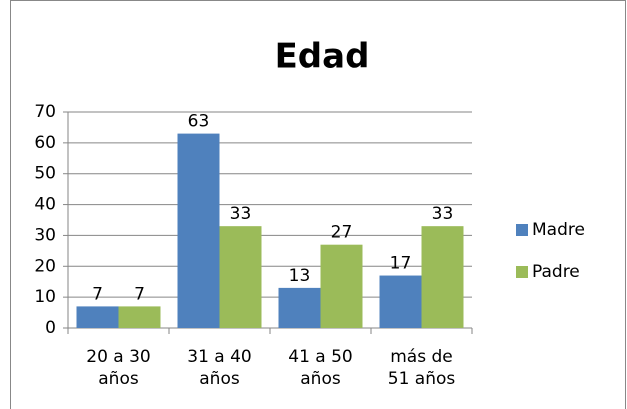 The height and width of the screenshot is (409, 627). I want to click on y-tick-label: 60, so click(45, 143).